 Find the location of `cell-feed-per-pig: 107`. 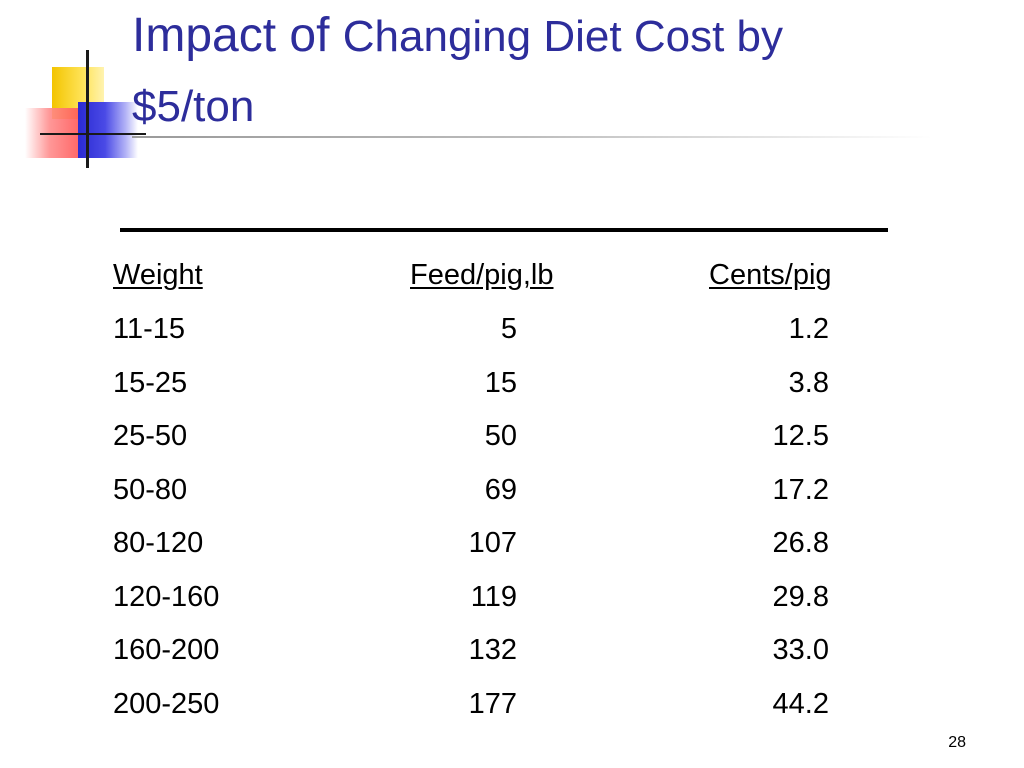

cell-feed-per-pig: 107 is located at coordinates (492, 543).